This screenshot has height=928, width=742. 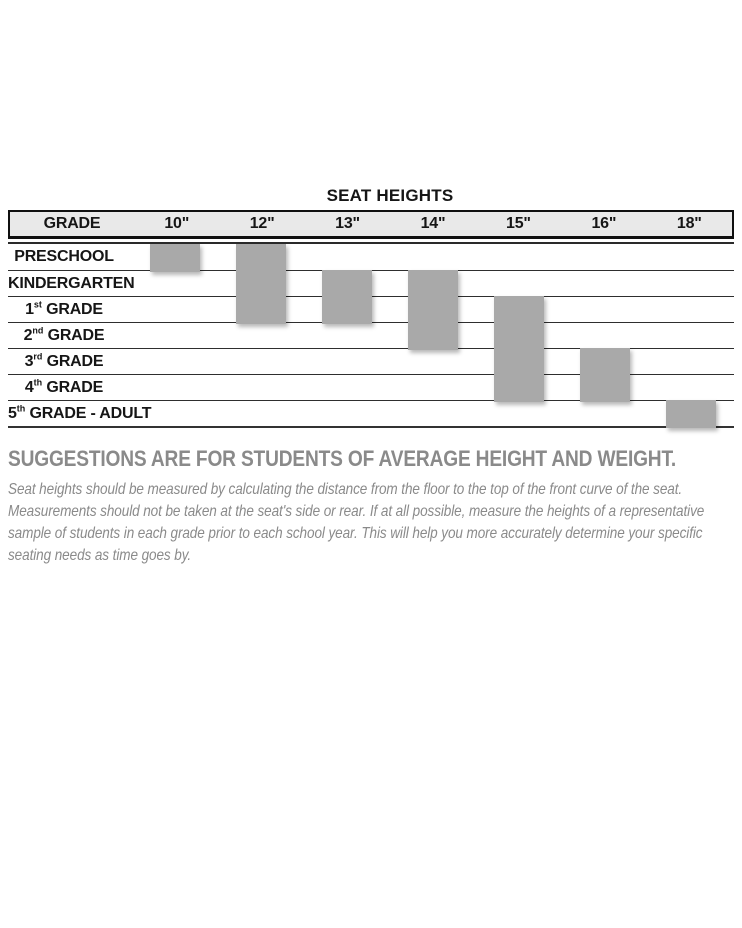 I want to click on column-header-18in: 18", so click(x=689, y=223).